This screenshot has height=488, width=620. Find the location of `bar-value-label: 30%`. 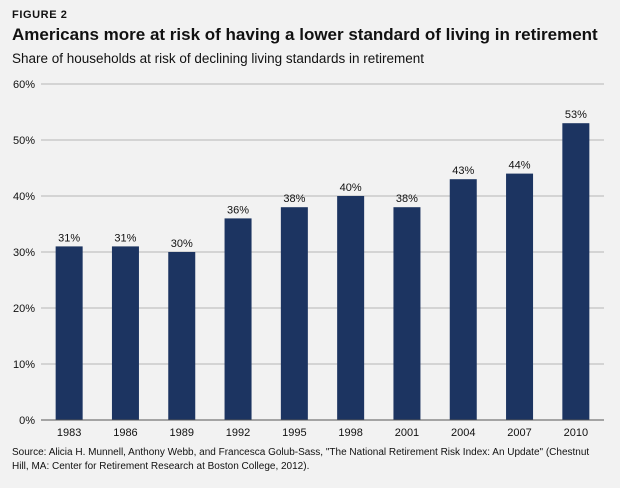

bar-value-label: 30% is located at coordinates (182, 244).